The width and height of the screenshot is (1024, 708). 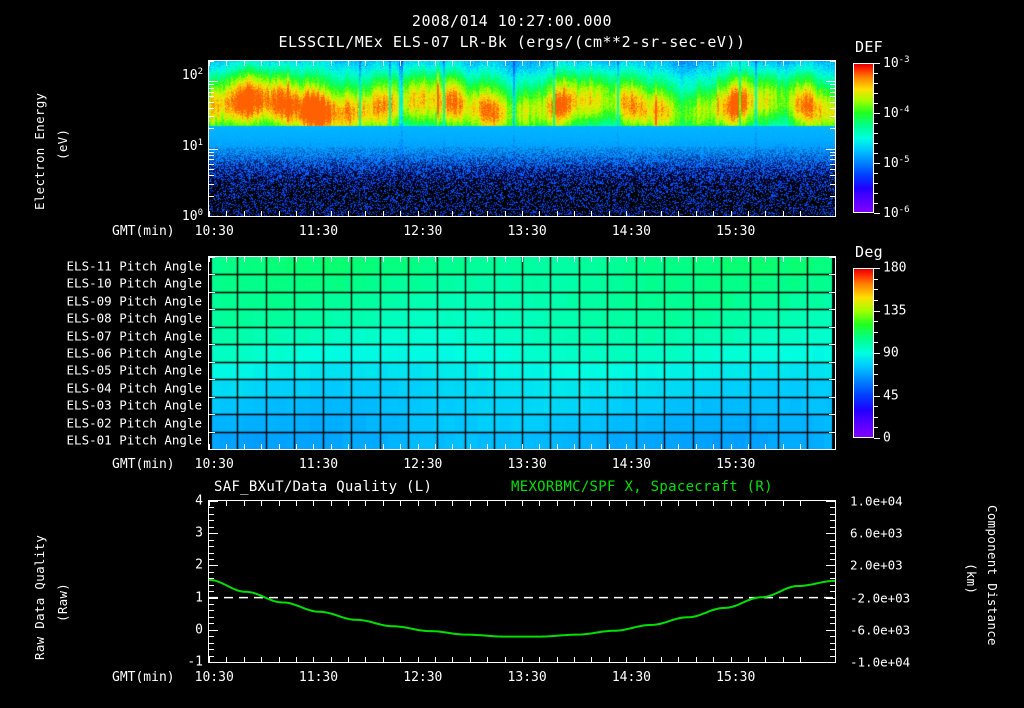 What do you see at coordinates (876, 565) in the screenshot?
I see `panel3-ytick-right-2: 2.0e+03` at bounding box center [876, 565].